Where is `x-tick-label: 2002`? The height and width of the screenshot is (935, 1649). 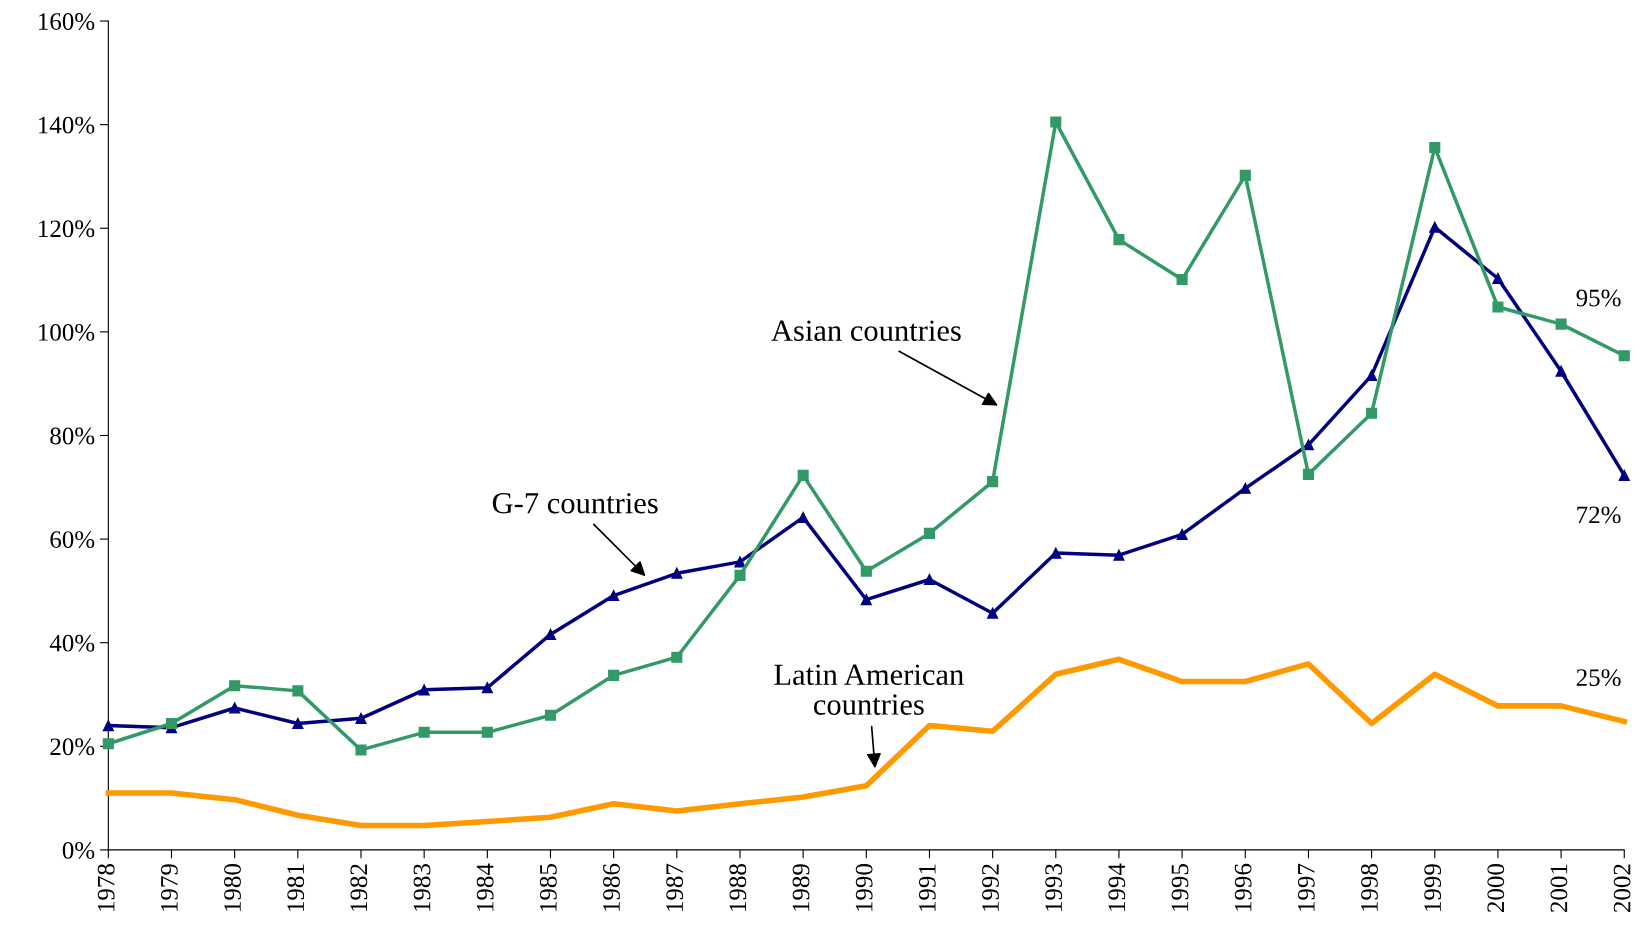 x-tick-label: 2002 is located at coordinates (1622, 888).